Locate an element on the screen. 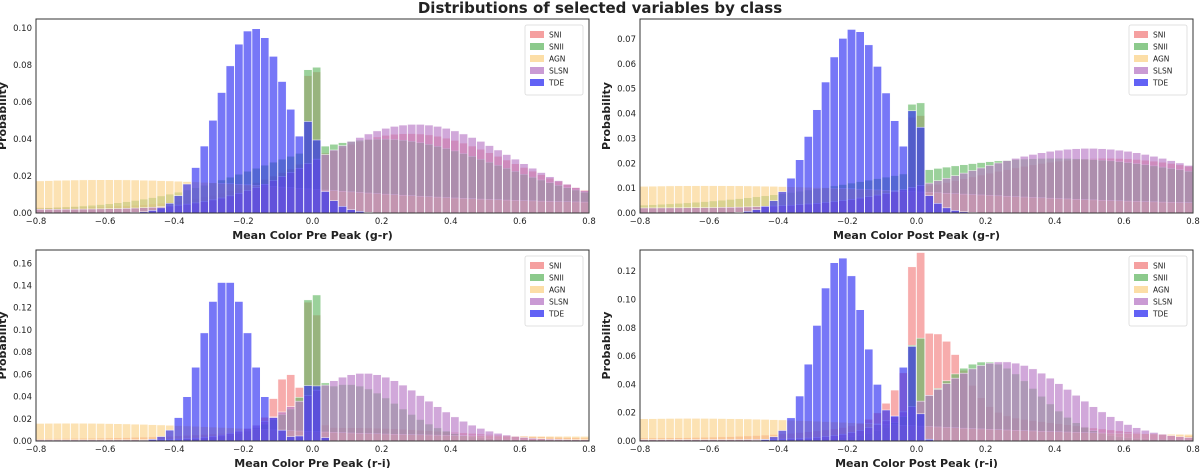  y-tick-label: 0.08 is located at coordinates (626, 329).